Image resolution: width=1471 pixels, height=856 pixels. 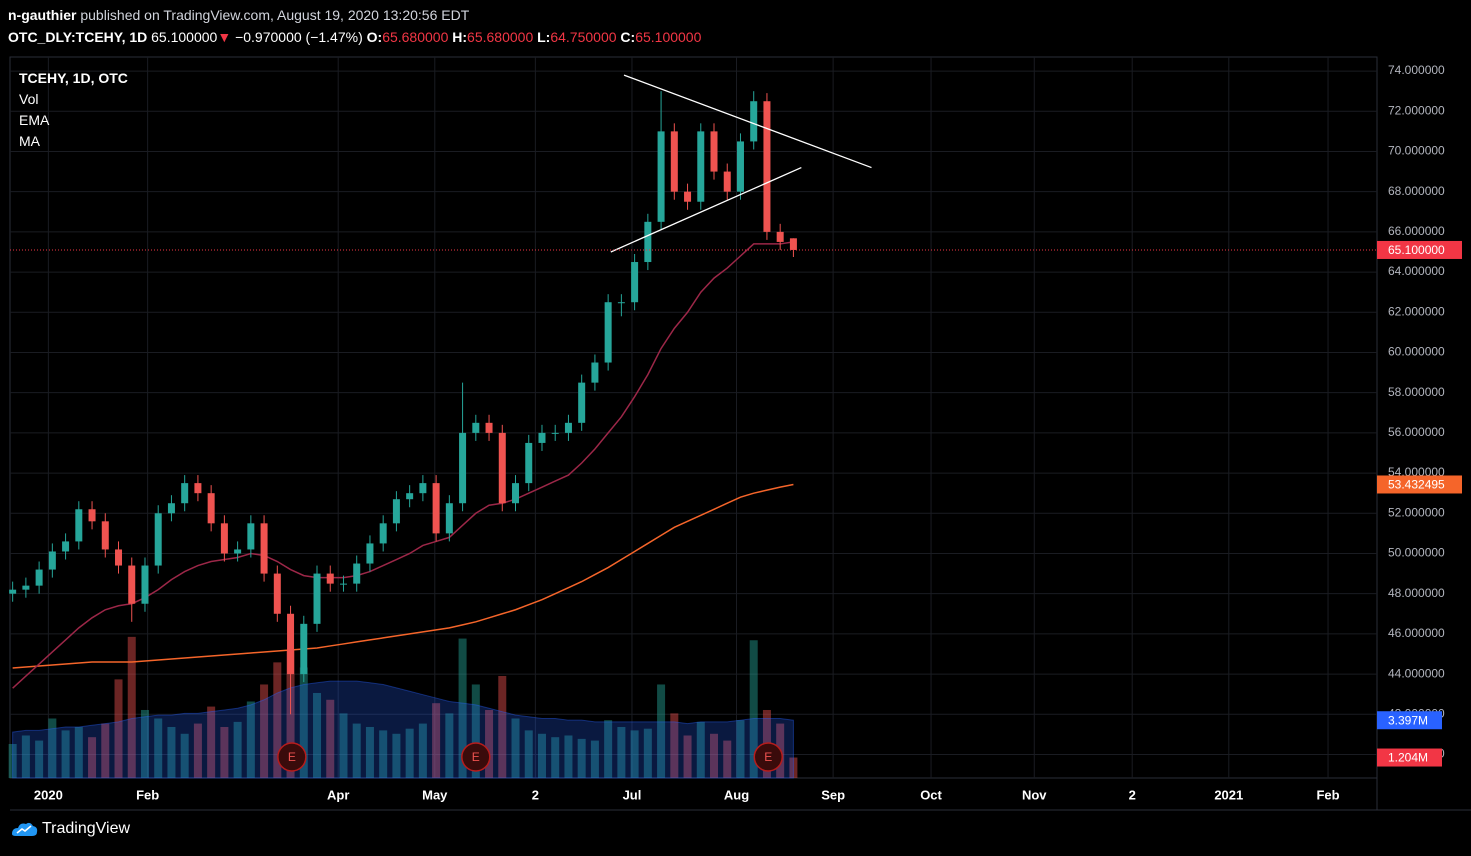 What do you see at coordinates (460, 37) in the screenshot?
I see `ohlc-key: H:` at bounding box center [460, 37].